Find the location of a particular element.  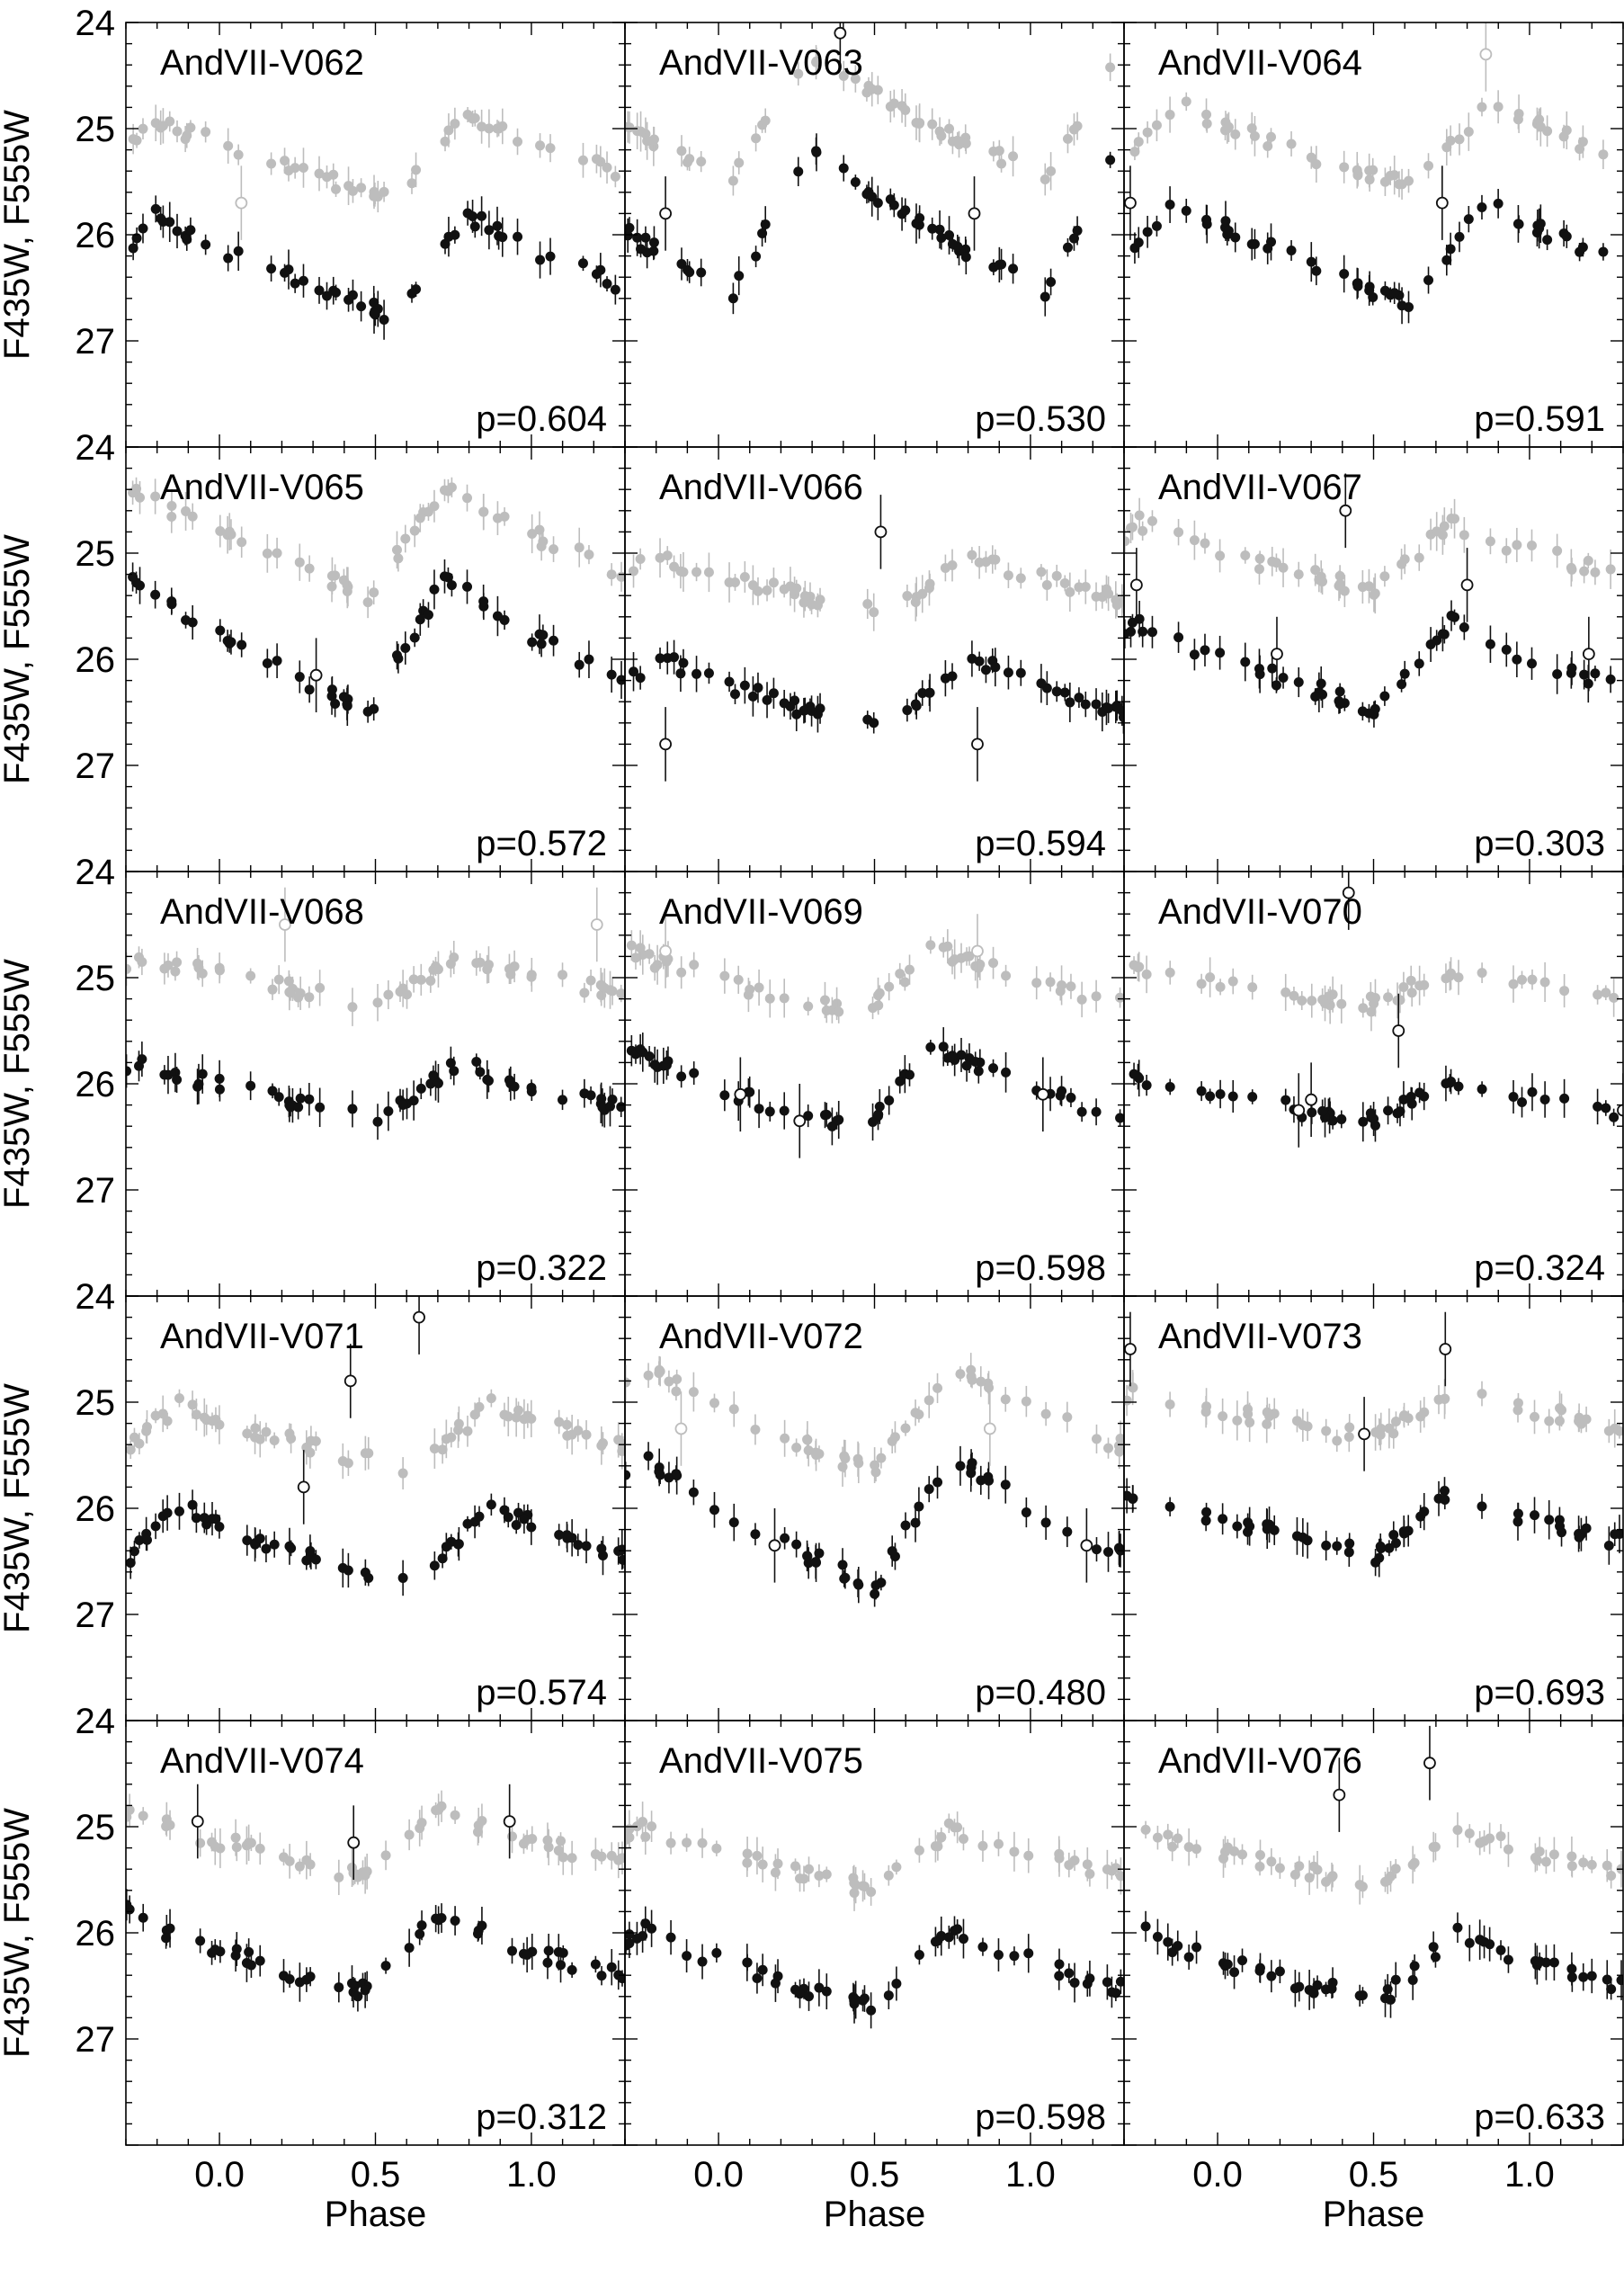

y-tick-label: 27 is located at coordinates (96, 1191).